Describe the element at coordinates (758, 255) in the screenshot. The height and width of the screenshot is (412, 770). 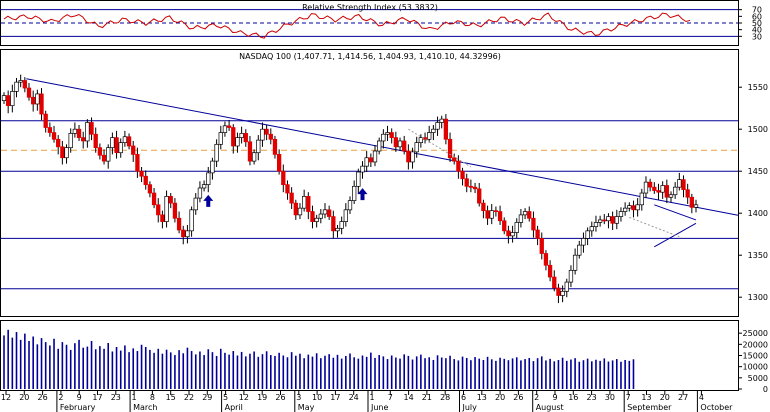
I see `price-tick-label: 1350` at that location.